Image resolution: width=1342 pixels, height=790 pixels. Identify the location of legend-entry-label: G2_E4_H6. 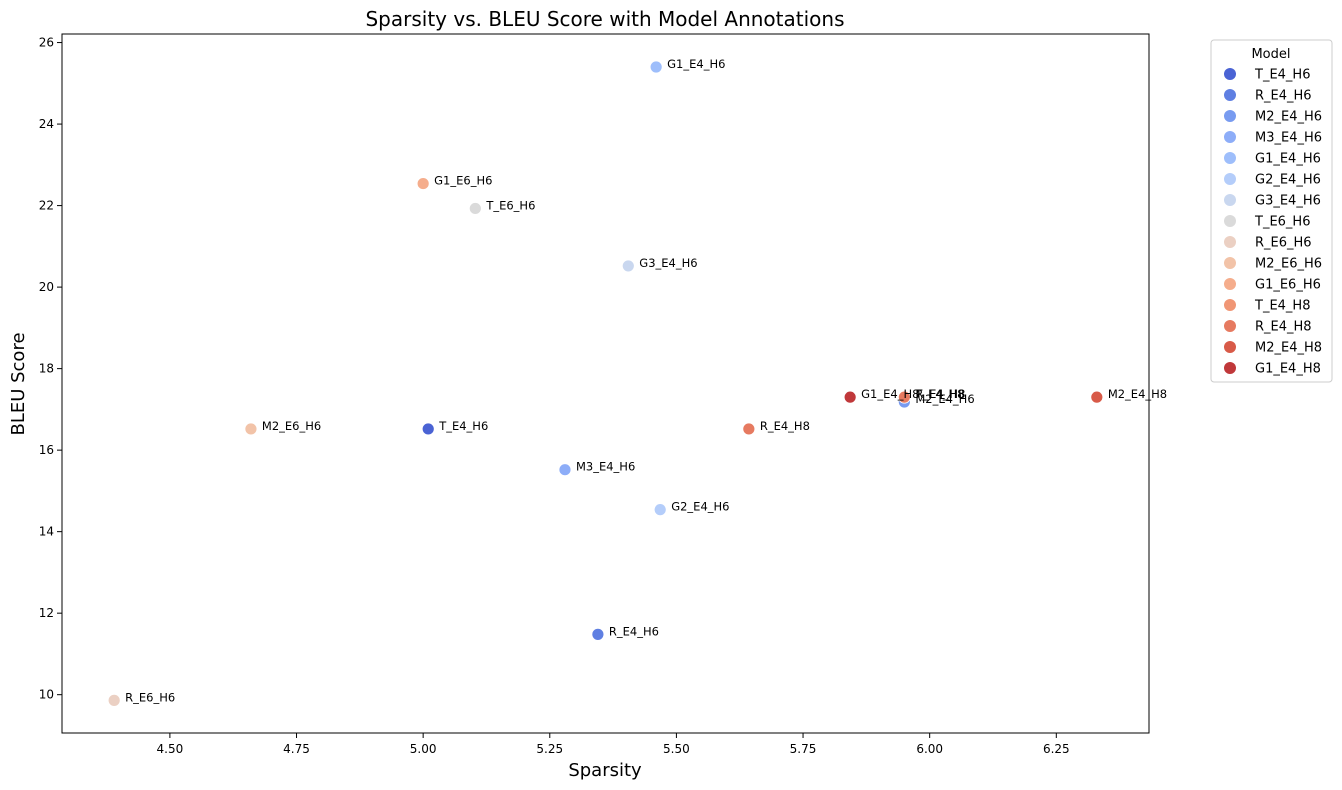
(1288, 180).